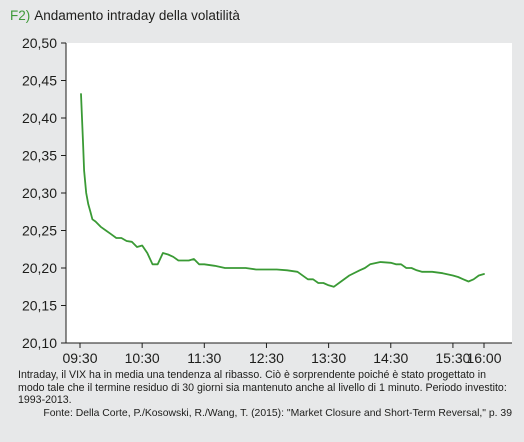 The image size is (524, 442). What do you see at coordinates (483, 358) in the screenshot?
I see `x-tick-label: 16:00` at bounding box center [483, 358].